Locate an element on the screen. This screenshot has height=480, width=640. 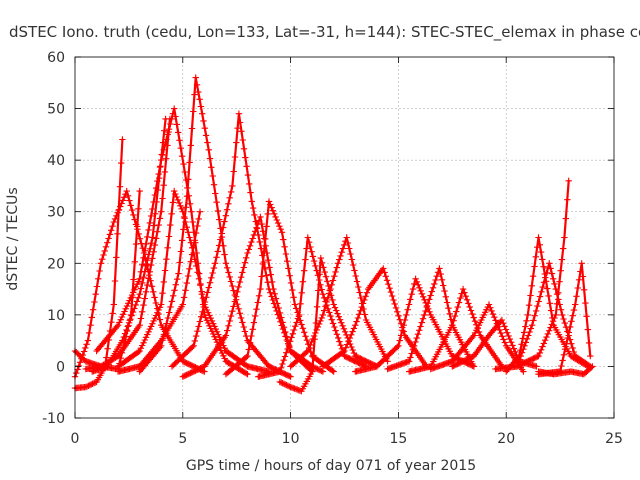
y-tick-label: 10 is located at coordinates (56, 316).